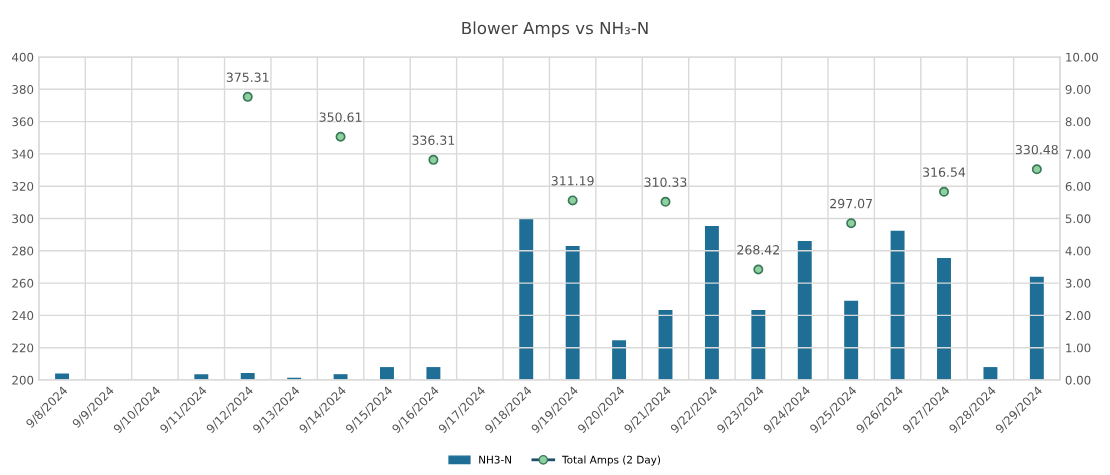  What do you see at coordinates (23, 283) in the screenshot?
I see `y-tick-label: 260` at bounding box center [23, 283].